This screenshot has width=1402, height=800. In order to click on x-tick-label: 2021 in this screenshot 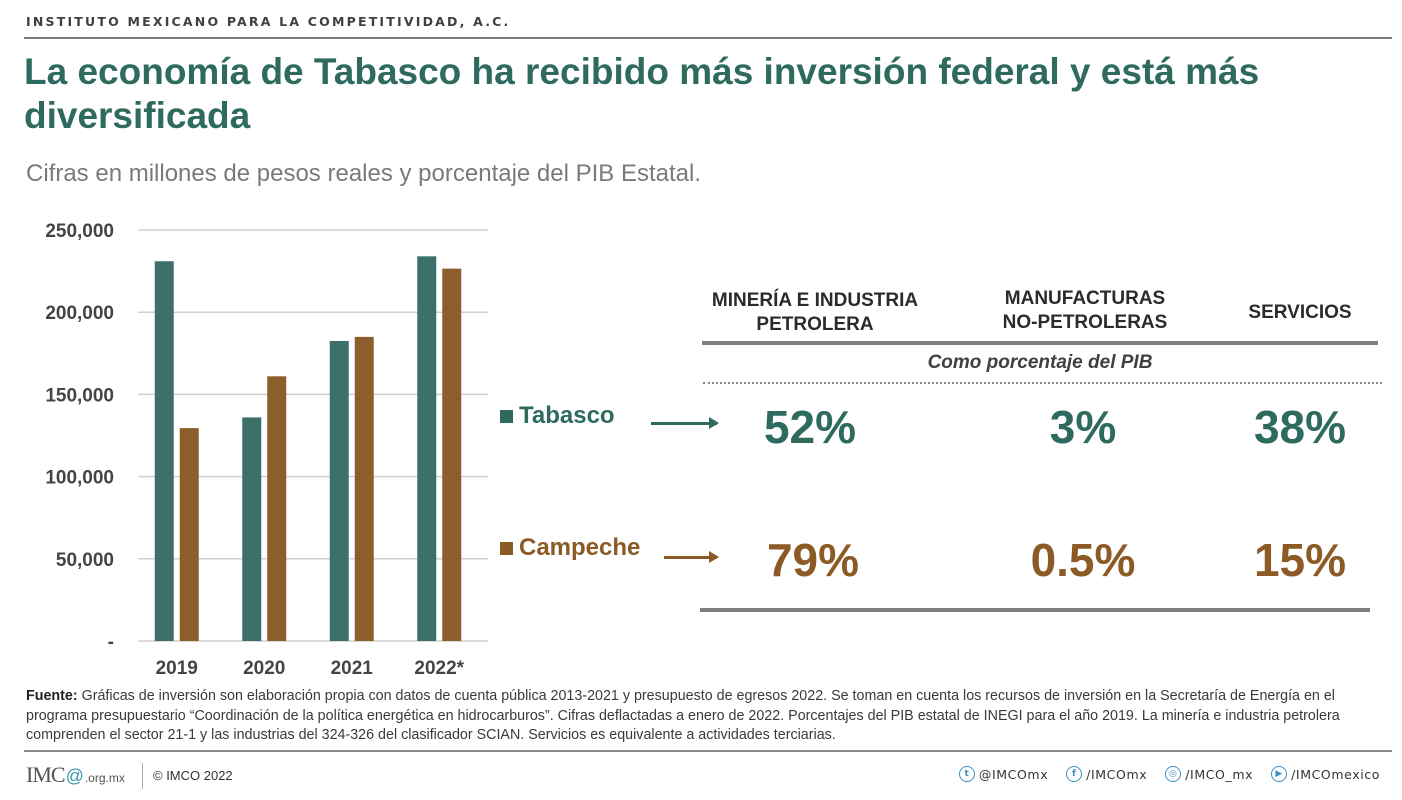, I will do `click(352, 668)`.